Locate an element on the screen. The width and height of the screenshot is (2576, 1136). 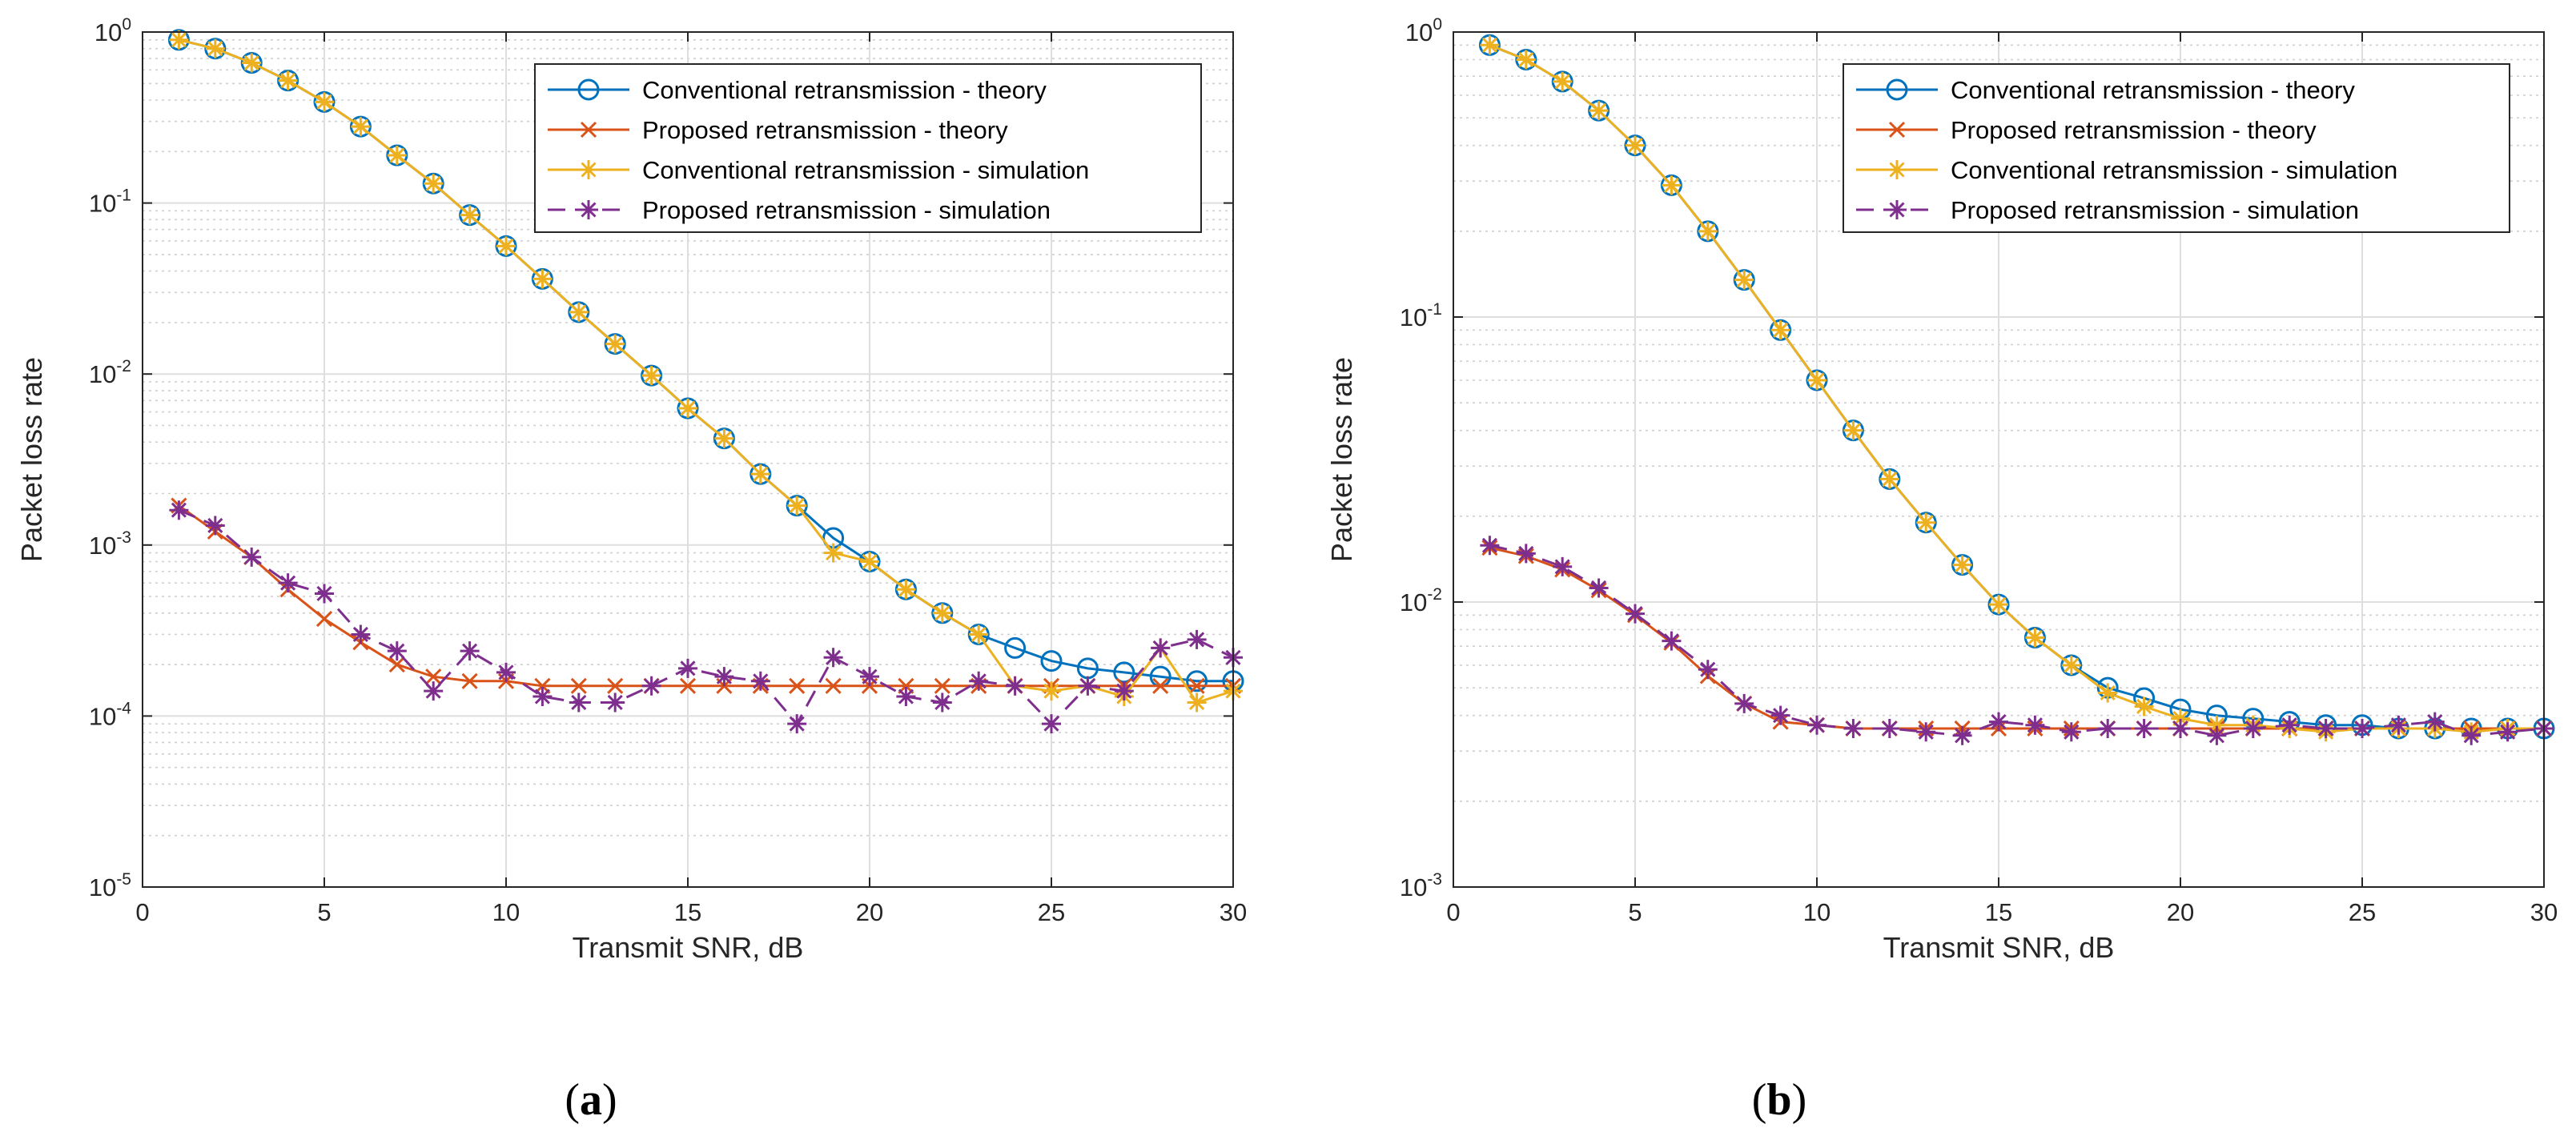
legend-label: Conventional retransmission - simulation is located at coordinates (865, 170).